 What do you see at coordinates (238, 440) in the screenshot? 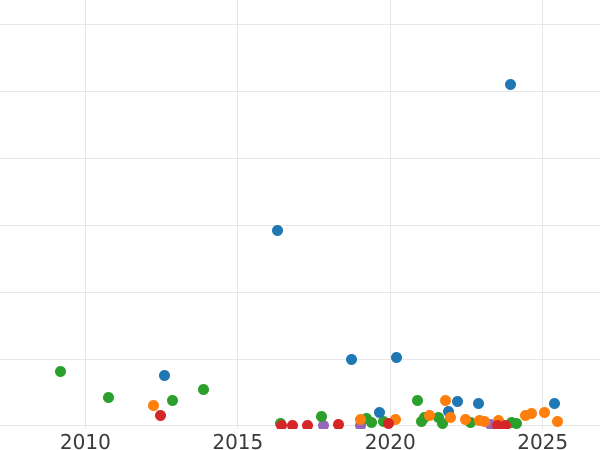
I see `x-tick-label: 2015` at bounding box center [238, 440].